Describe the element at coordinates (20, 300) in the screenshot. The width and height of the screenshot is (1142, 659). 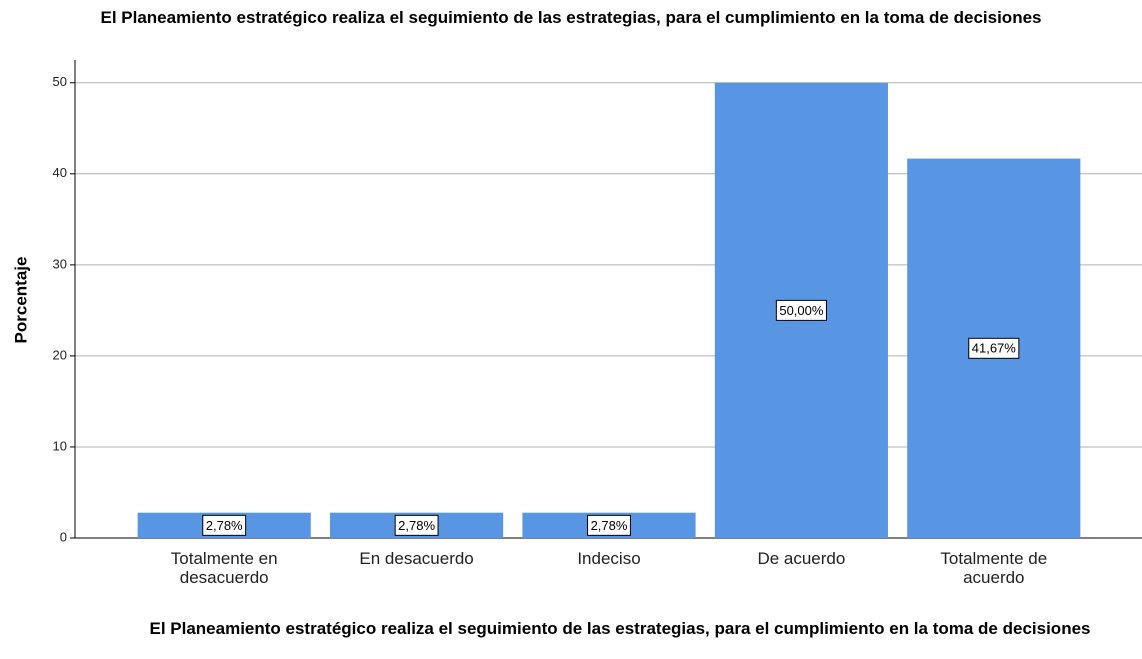
I see `y-axis-title: Porcentaje` at that location.